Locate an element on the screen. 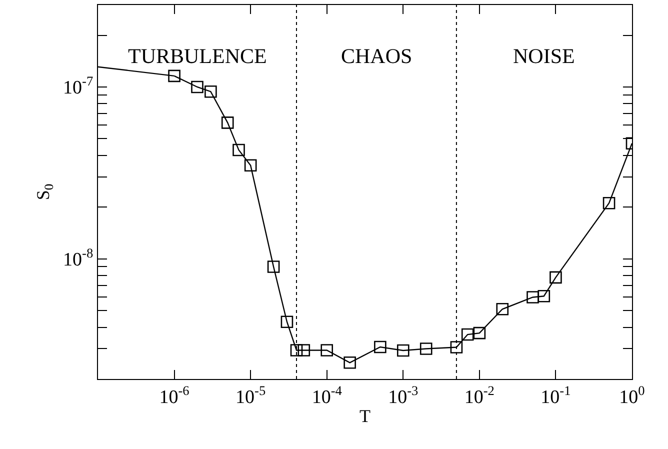 Image resolution: width=668 pixels, height=449 pixels. y-tick-label: 10$^{-8}$ is located at coordinates (78, 258).